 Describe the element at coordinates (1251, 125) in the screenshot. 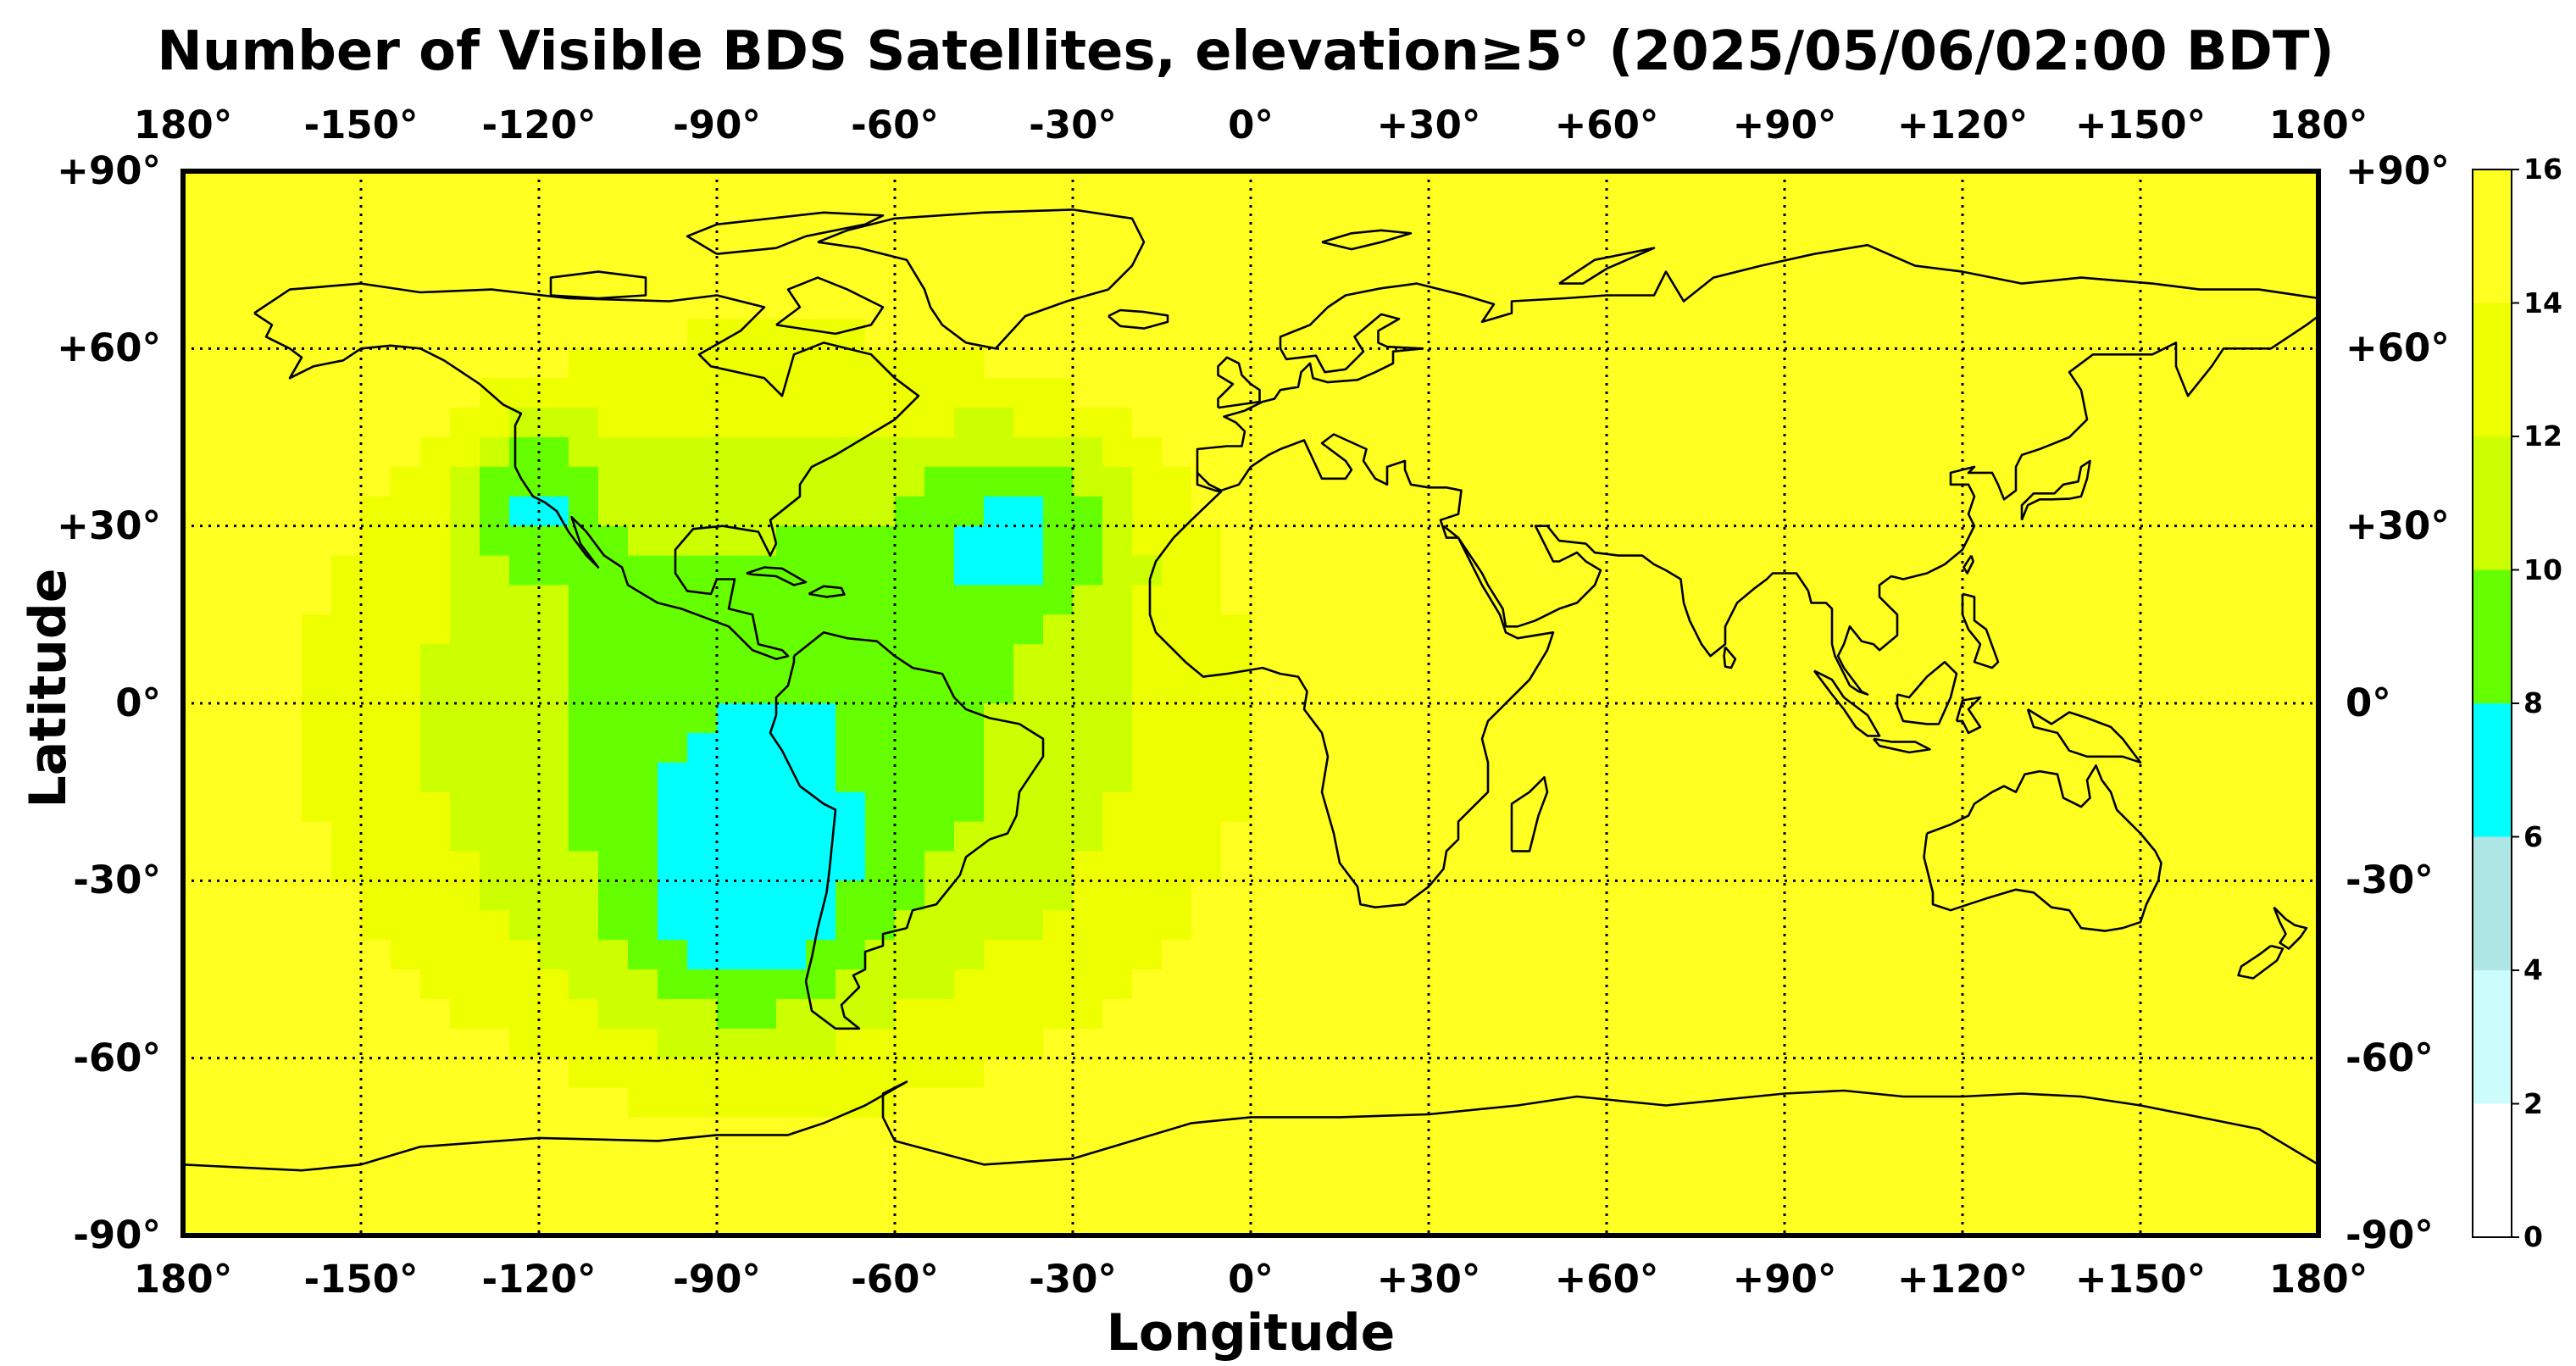

I see `lon-tick-top: 0°` at that location.